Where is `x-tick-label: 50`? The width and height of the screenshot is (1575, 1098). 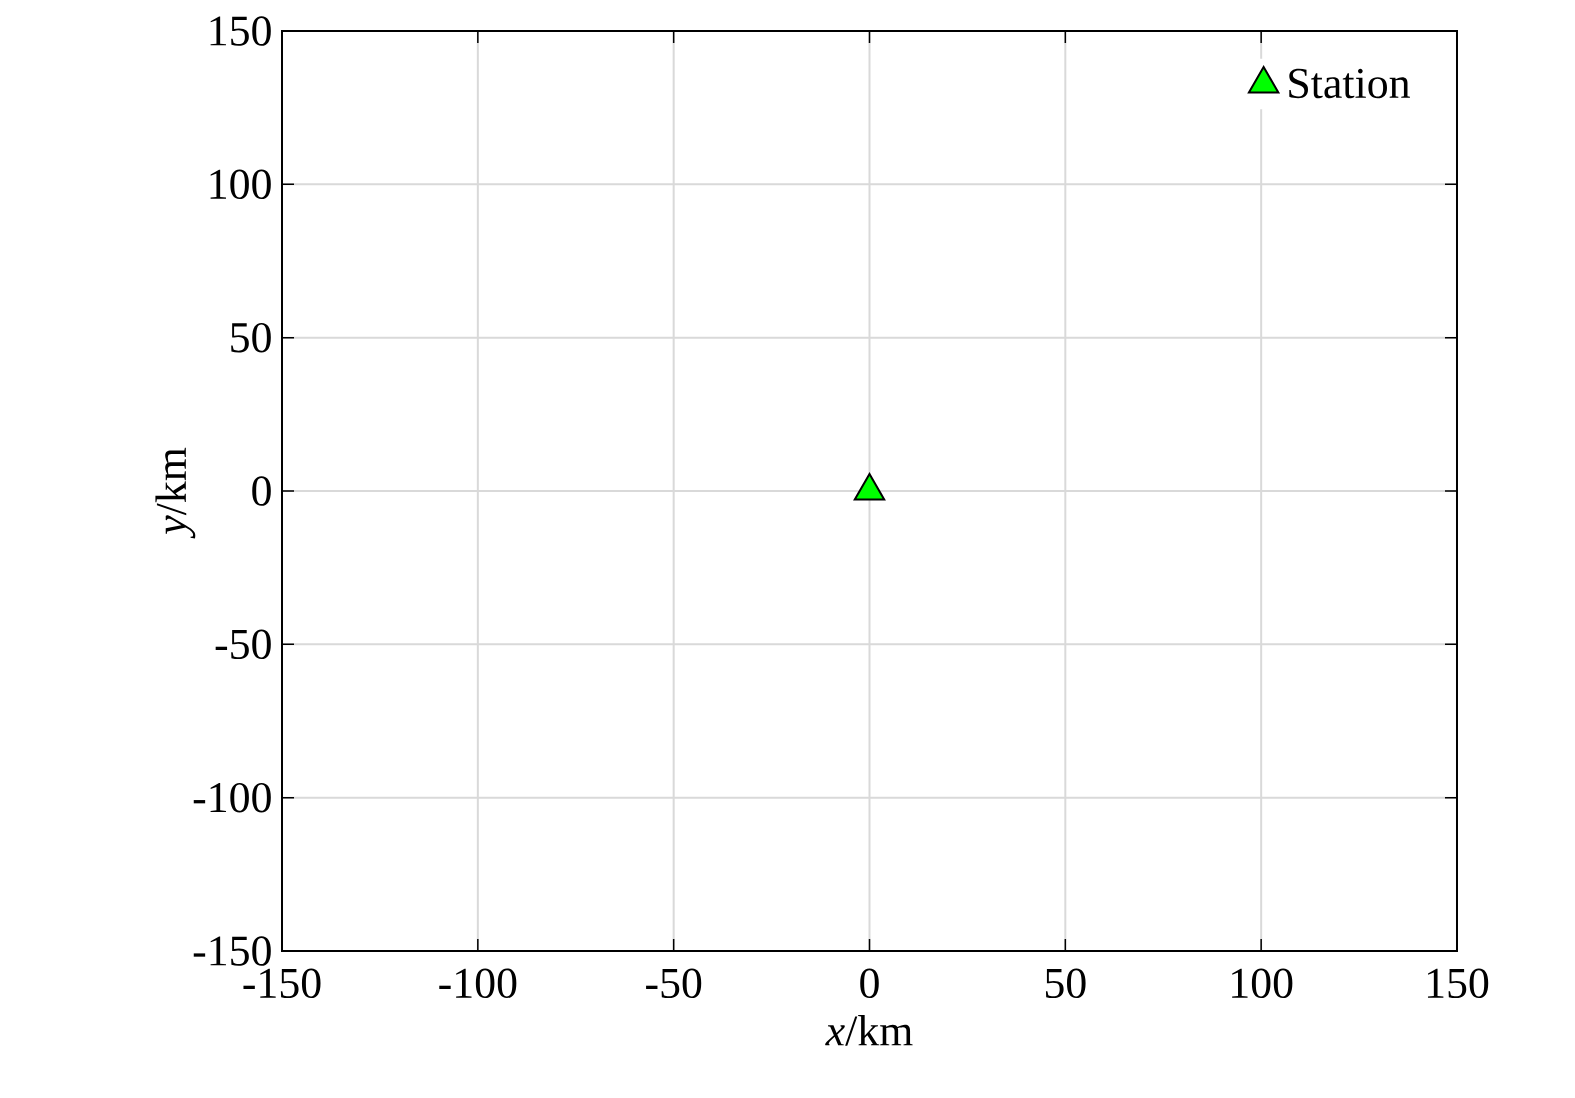
x-tick-label: 50 is located at coordinates (1065, 983).